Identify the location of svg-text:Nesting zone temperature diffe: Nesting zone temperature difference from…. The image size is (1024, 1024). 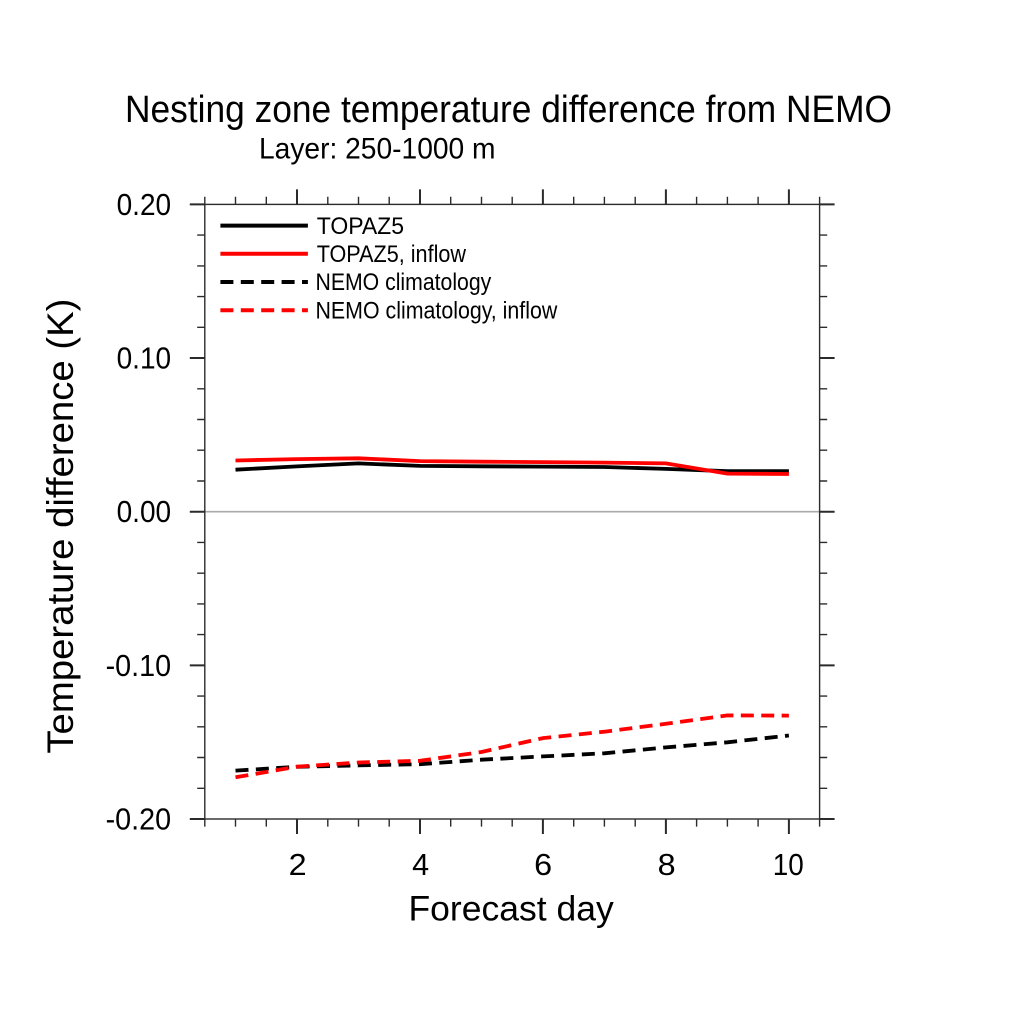
(508, 110).